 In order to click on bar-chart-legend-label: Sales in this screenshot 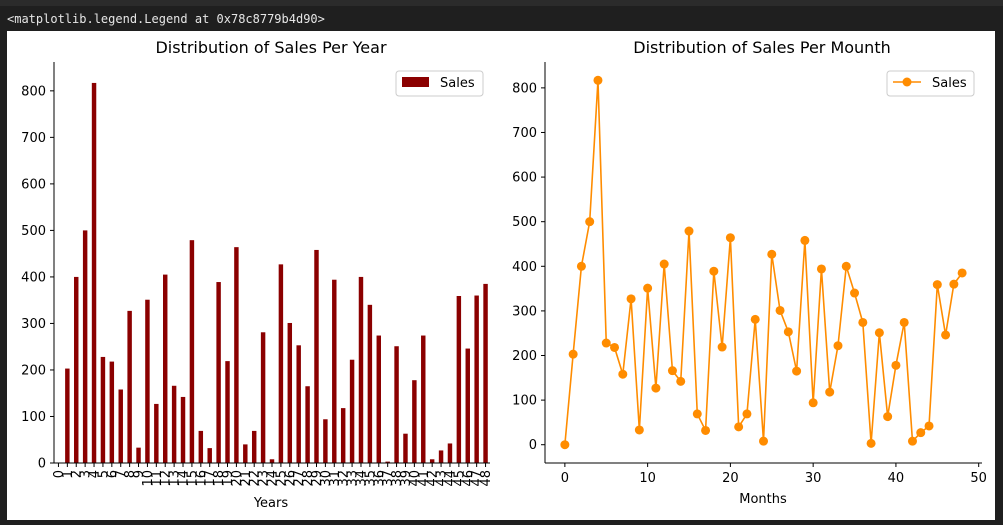, I will do `click(457, 83)`.